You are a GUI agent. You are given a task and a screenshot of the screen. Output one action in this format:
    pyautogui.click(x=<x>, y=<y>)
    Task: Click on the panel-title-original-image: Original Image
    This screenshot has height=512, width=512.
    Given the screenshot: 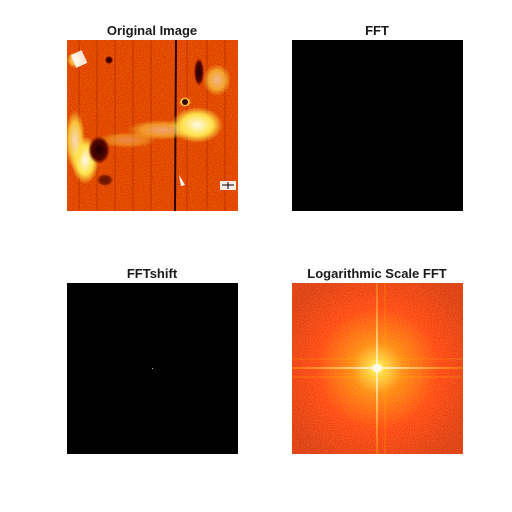 What is the action you would take?
    pyautogui.click(x=152, y=30)
    